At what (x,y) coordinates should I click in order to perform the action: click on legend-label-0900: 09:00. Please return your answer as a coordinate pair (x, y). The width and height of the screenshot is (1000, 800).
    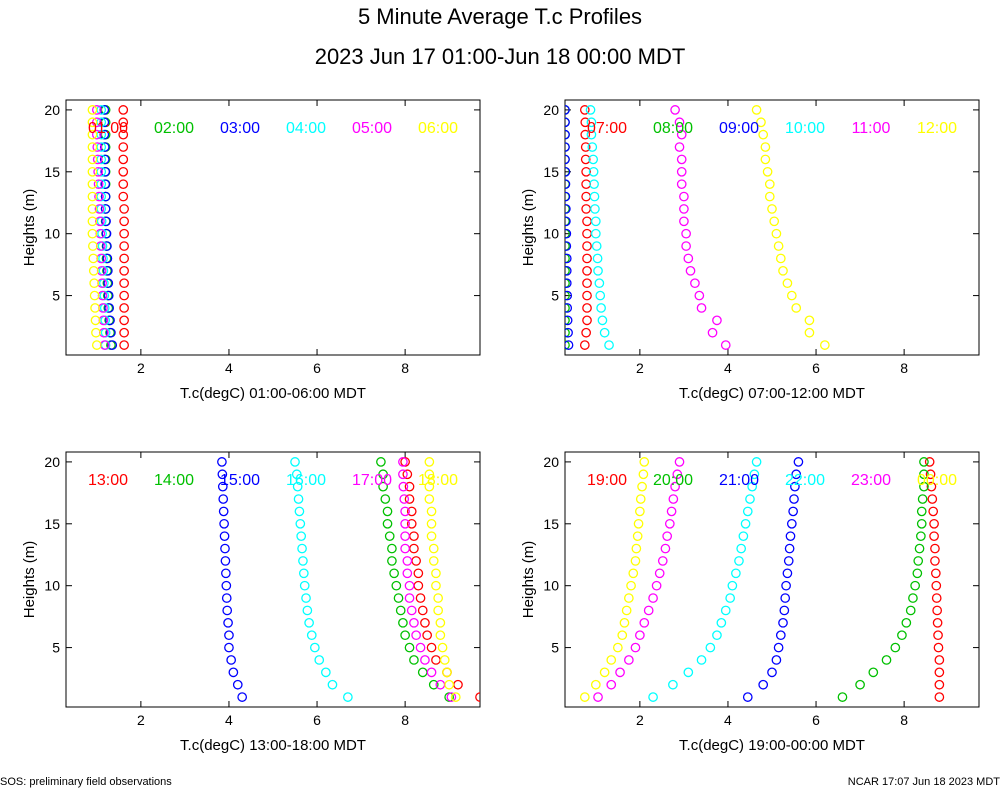
    Looking at the image, I should click on (739, 128).